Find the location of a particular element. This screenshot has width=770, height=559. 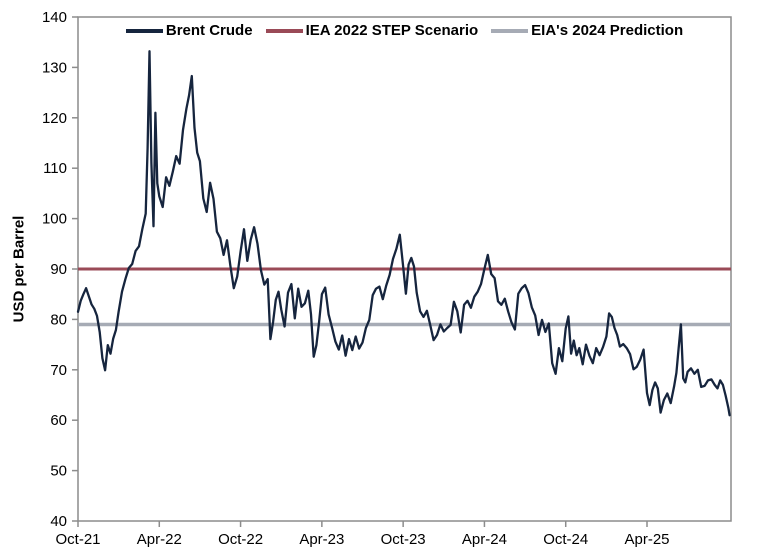

brent-crude-line-swatch-icon is located at coordinates (144, 30).